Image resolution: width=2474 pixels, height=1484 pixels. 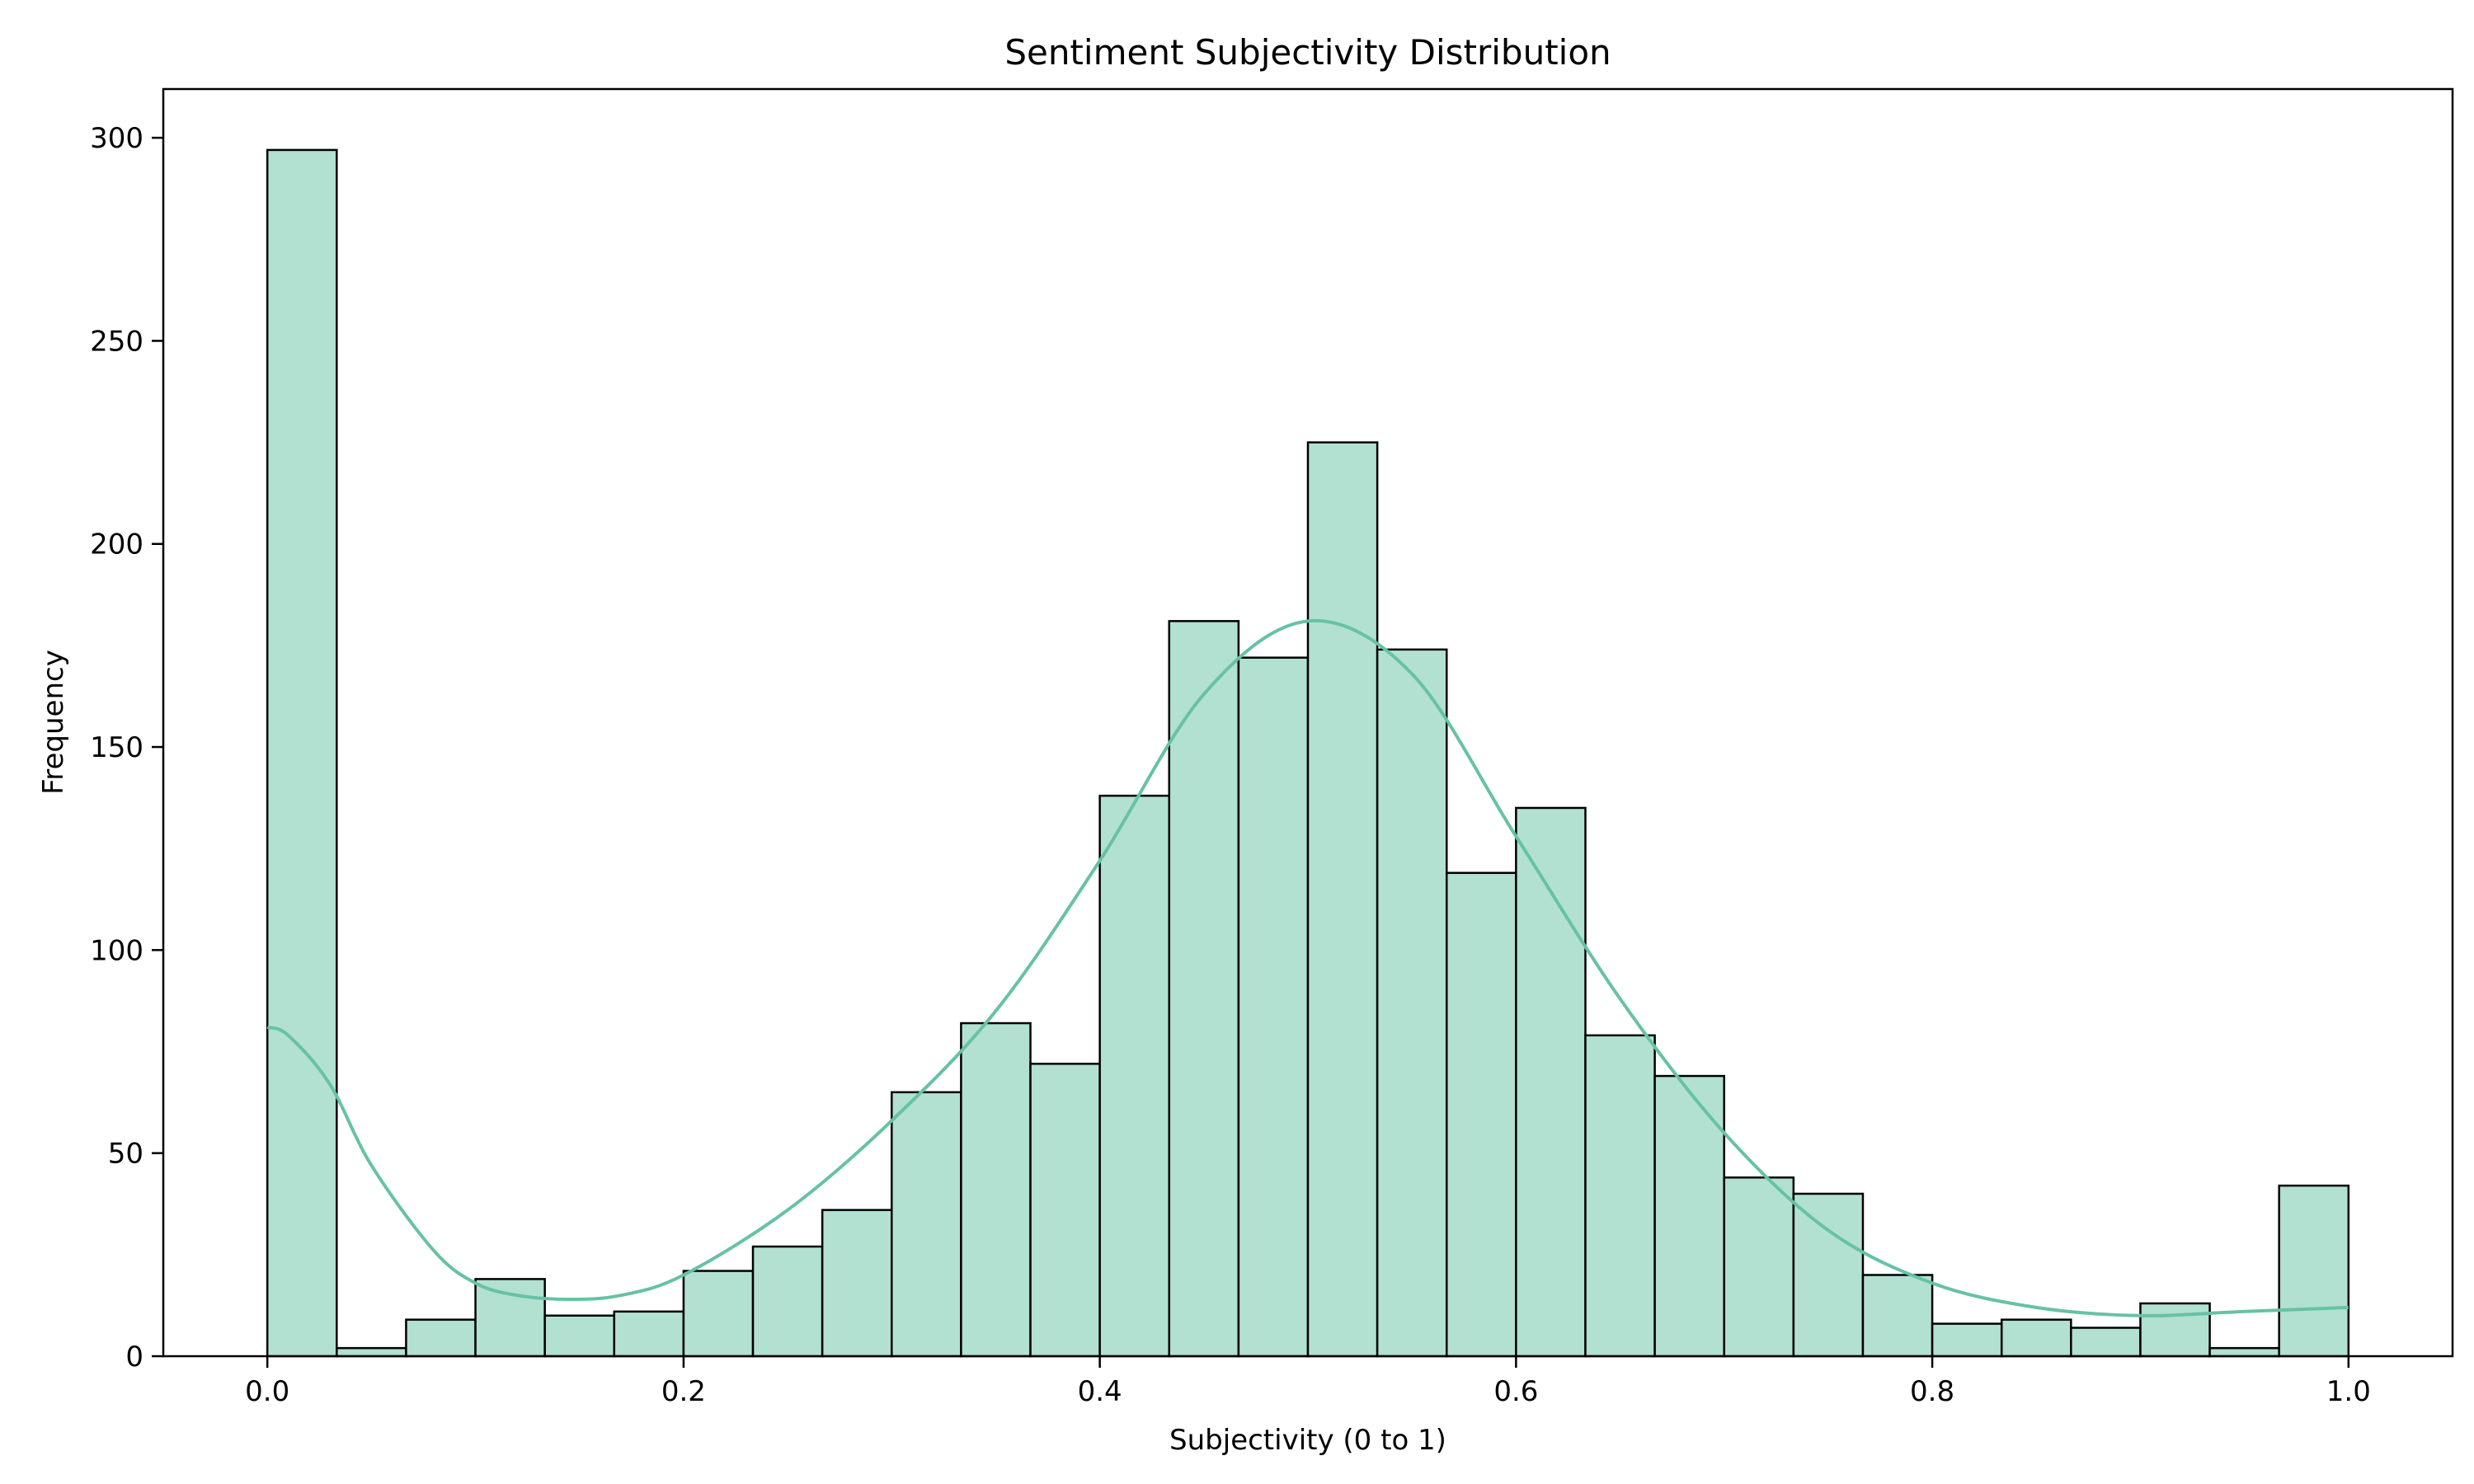 I want to click on y-tick-label: 100, so click(x=116, y=950).